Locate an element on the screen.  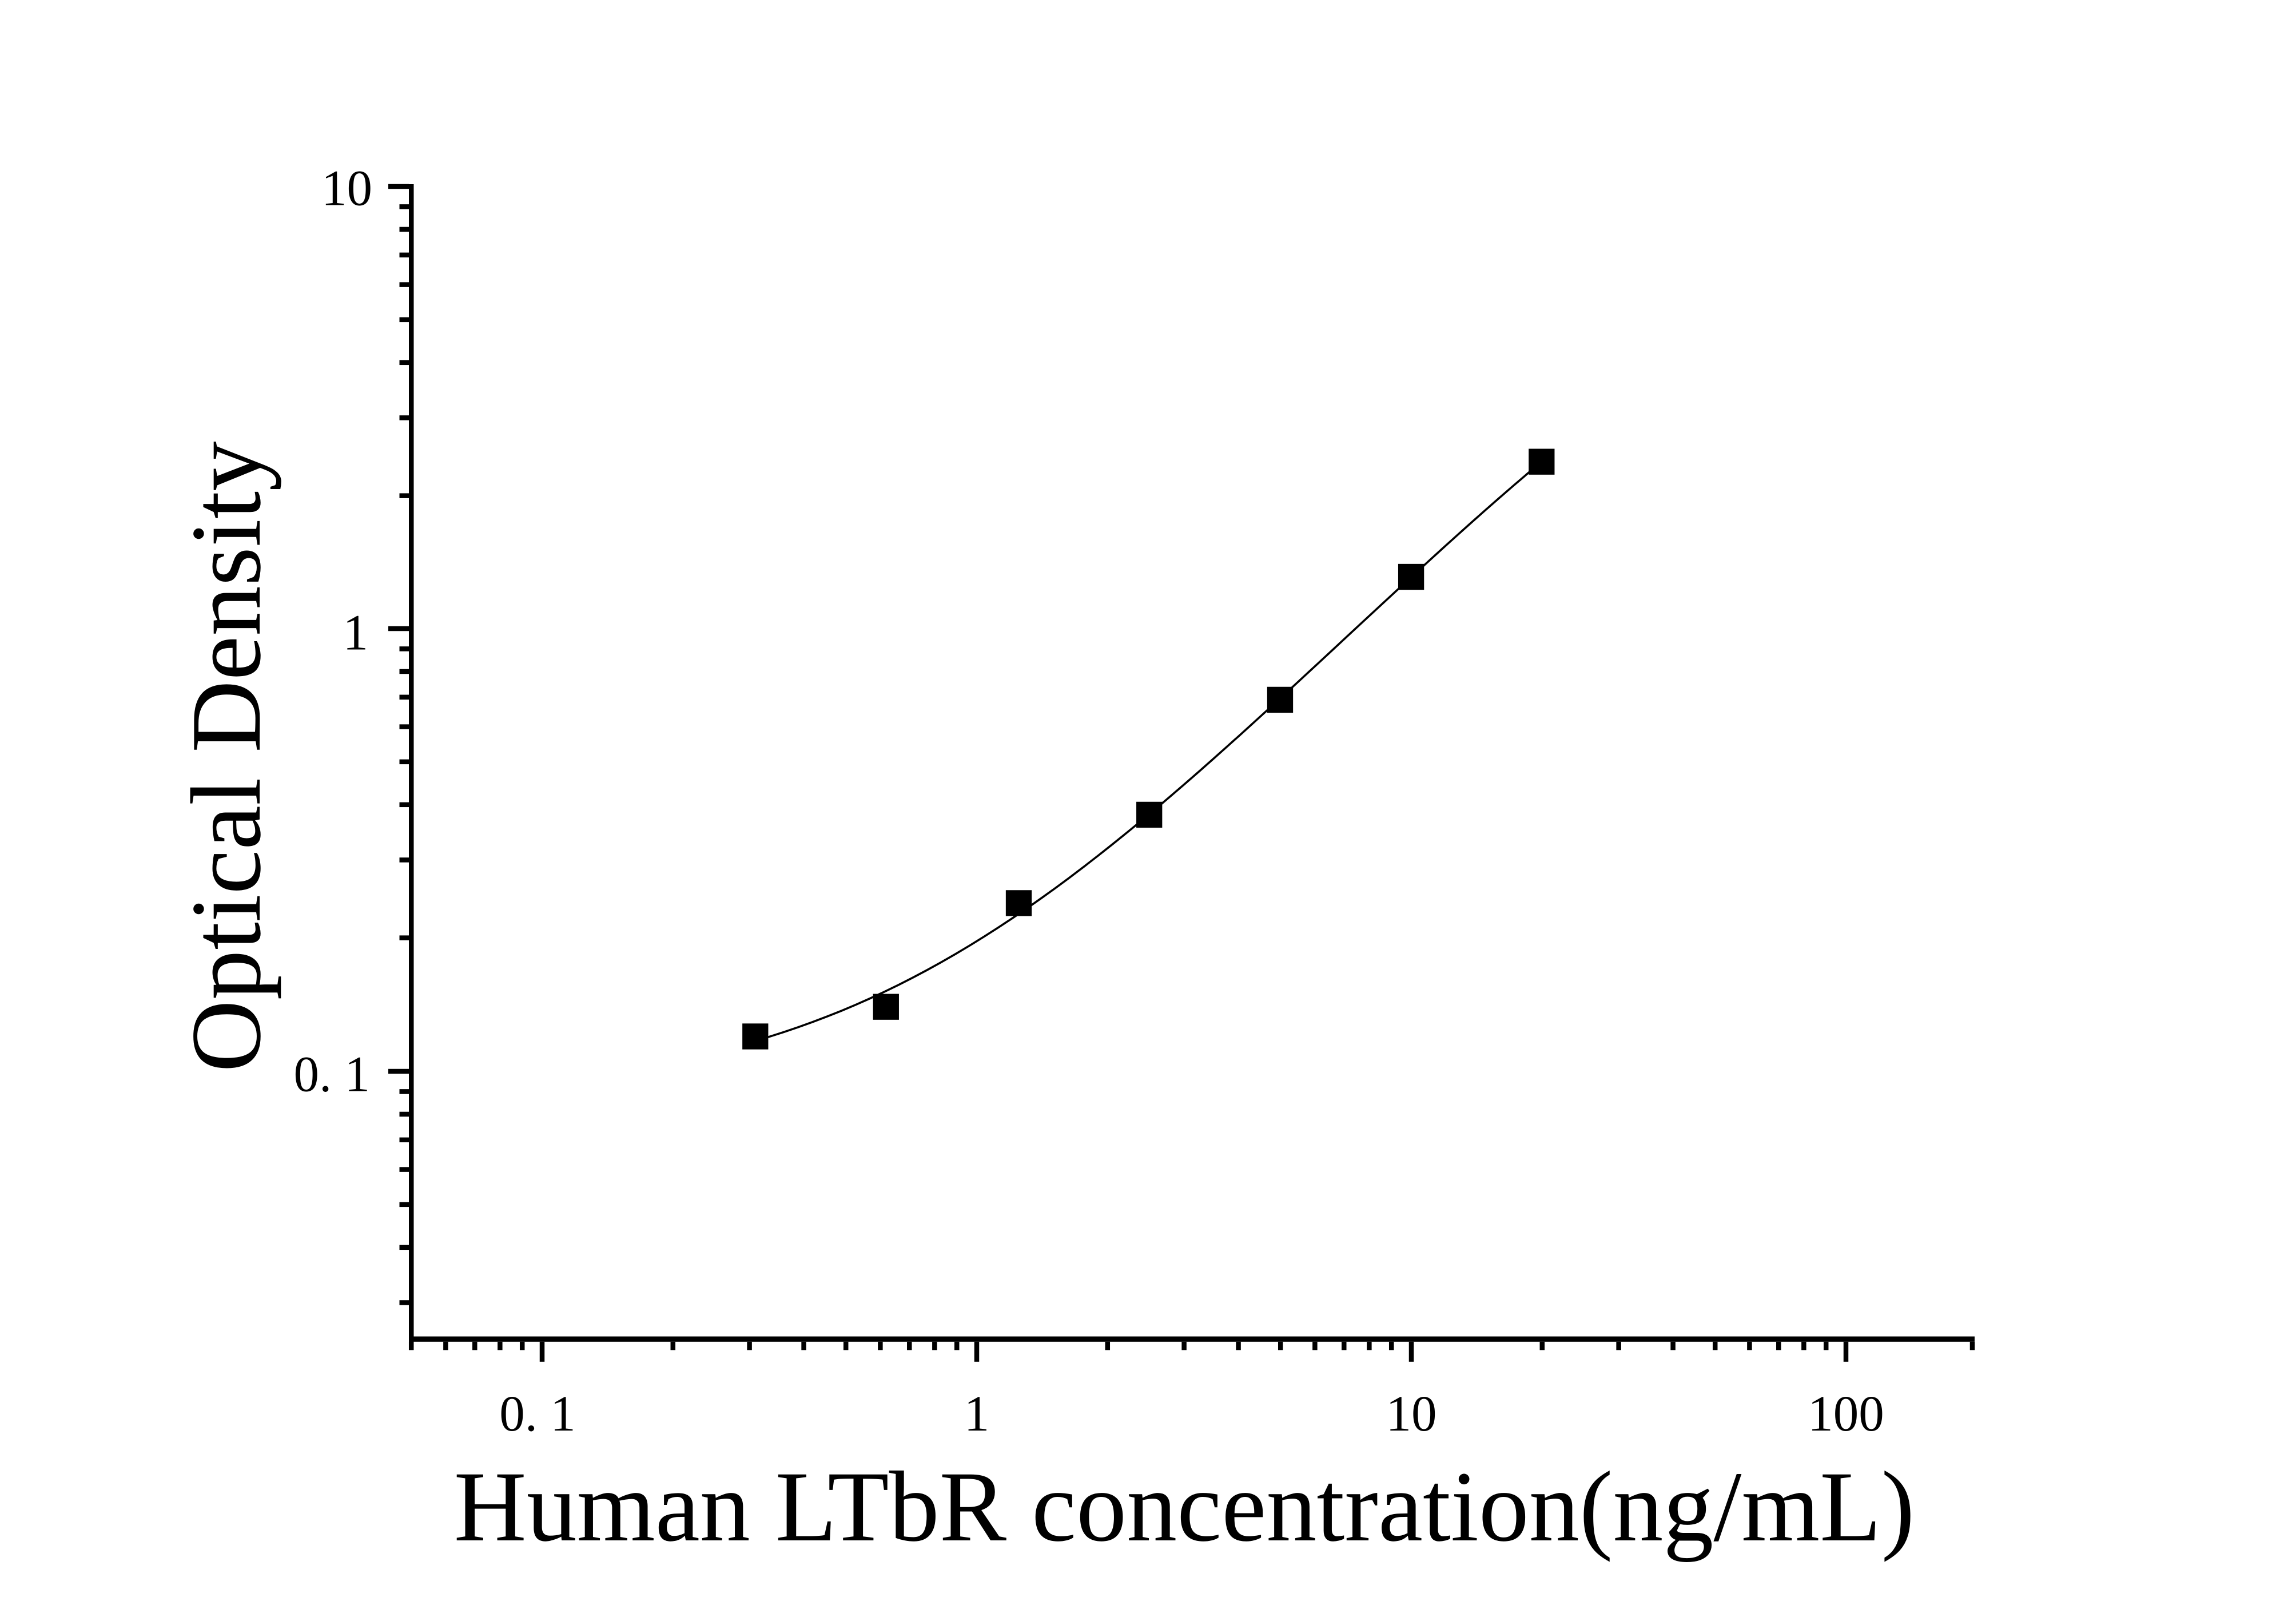
svg-text:Human LTbR concentration(ng/mL: Human LTbR concentration(ng/mL) is located at coordinates (1185, 1507).